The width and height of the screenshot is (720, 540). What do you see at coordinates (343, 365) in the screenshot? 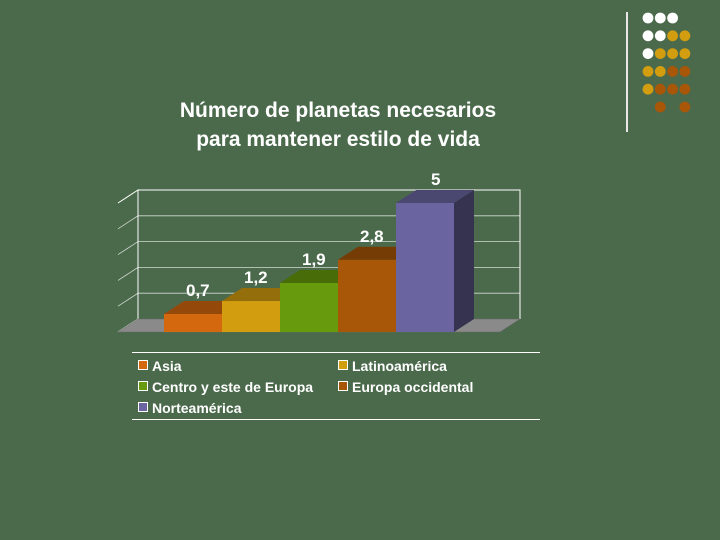
I see `legend-swatch-latinoamerica` at bounding box center [343, 365].